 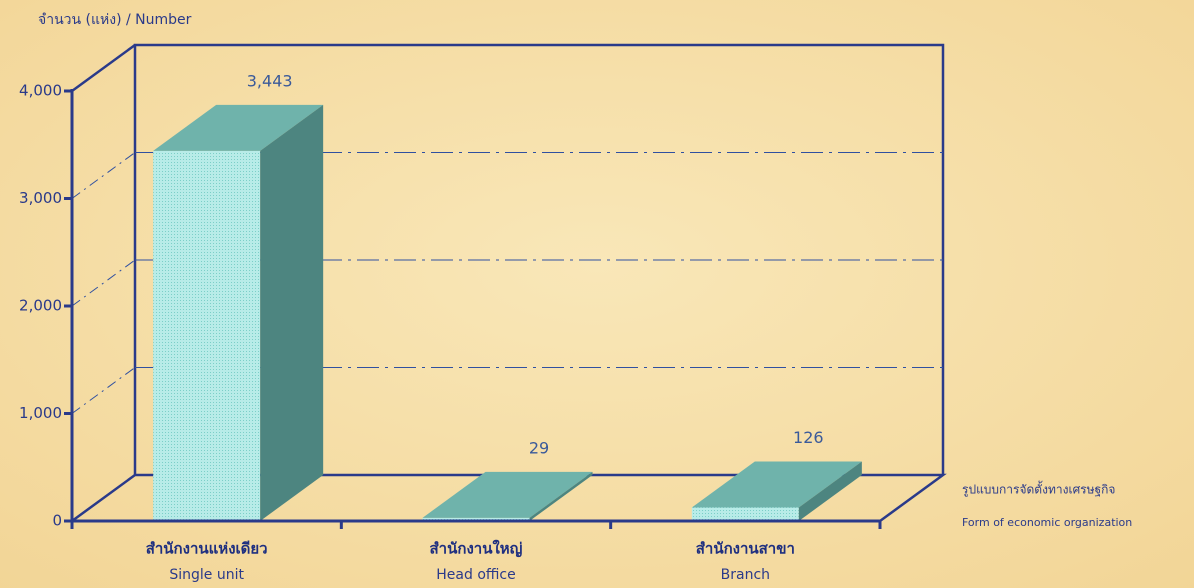 What do you see at coordinates (270, 80) in the screenshot?
I see `value-label: 3,443` at bounding box center [270, 80].